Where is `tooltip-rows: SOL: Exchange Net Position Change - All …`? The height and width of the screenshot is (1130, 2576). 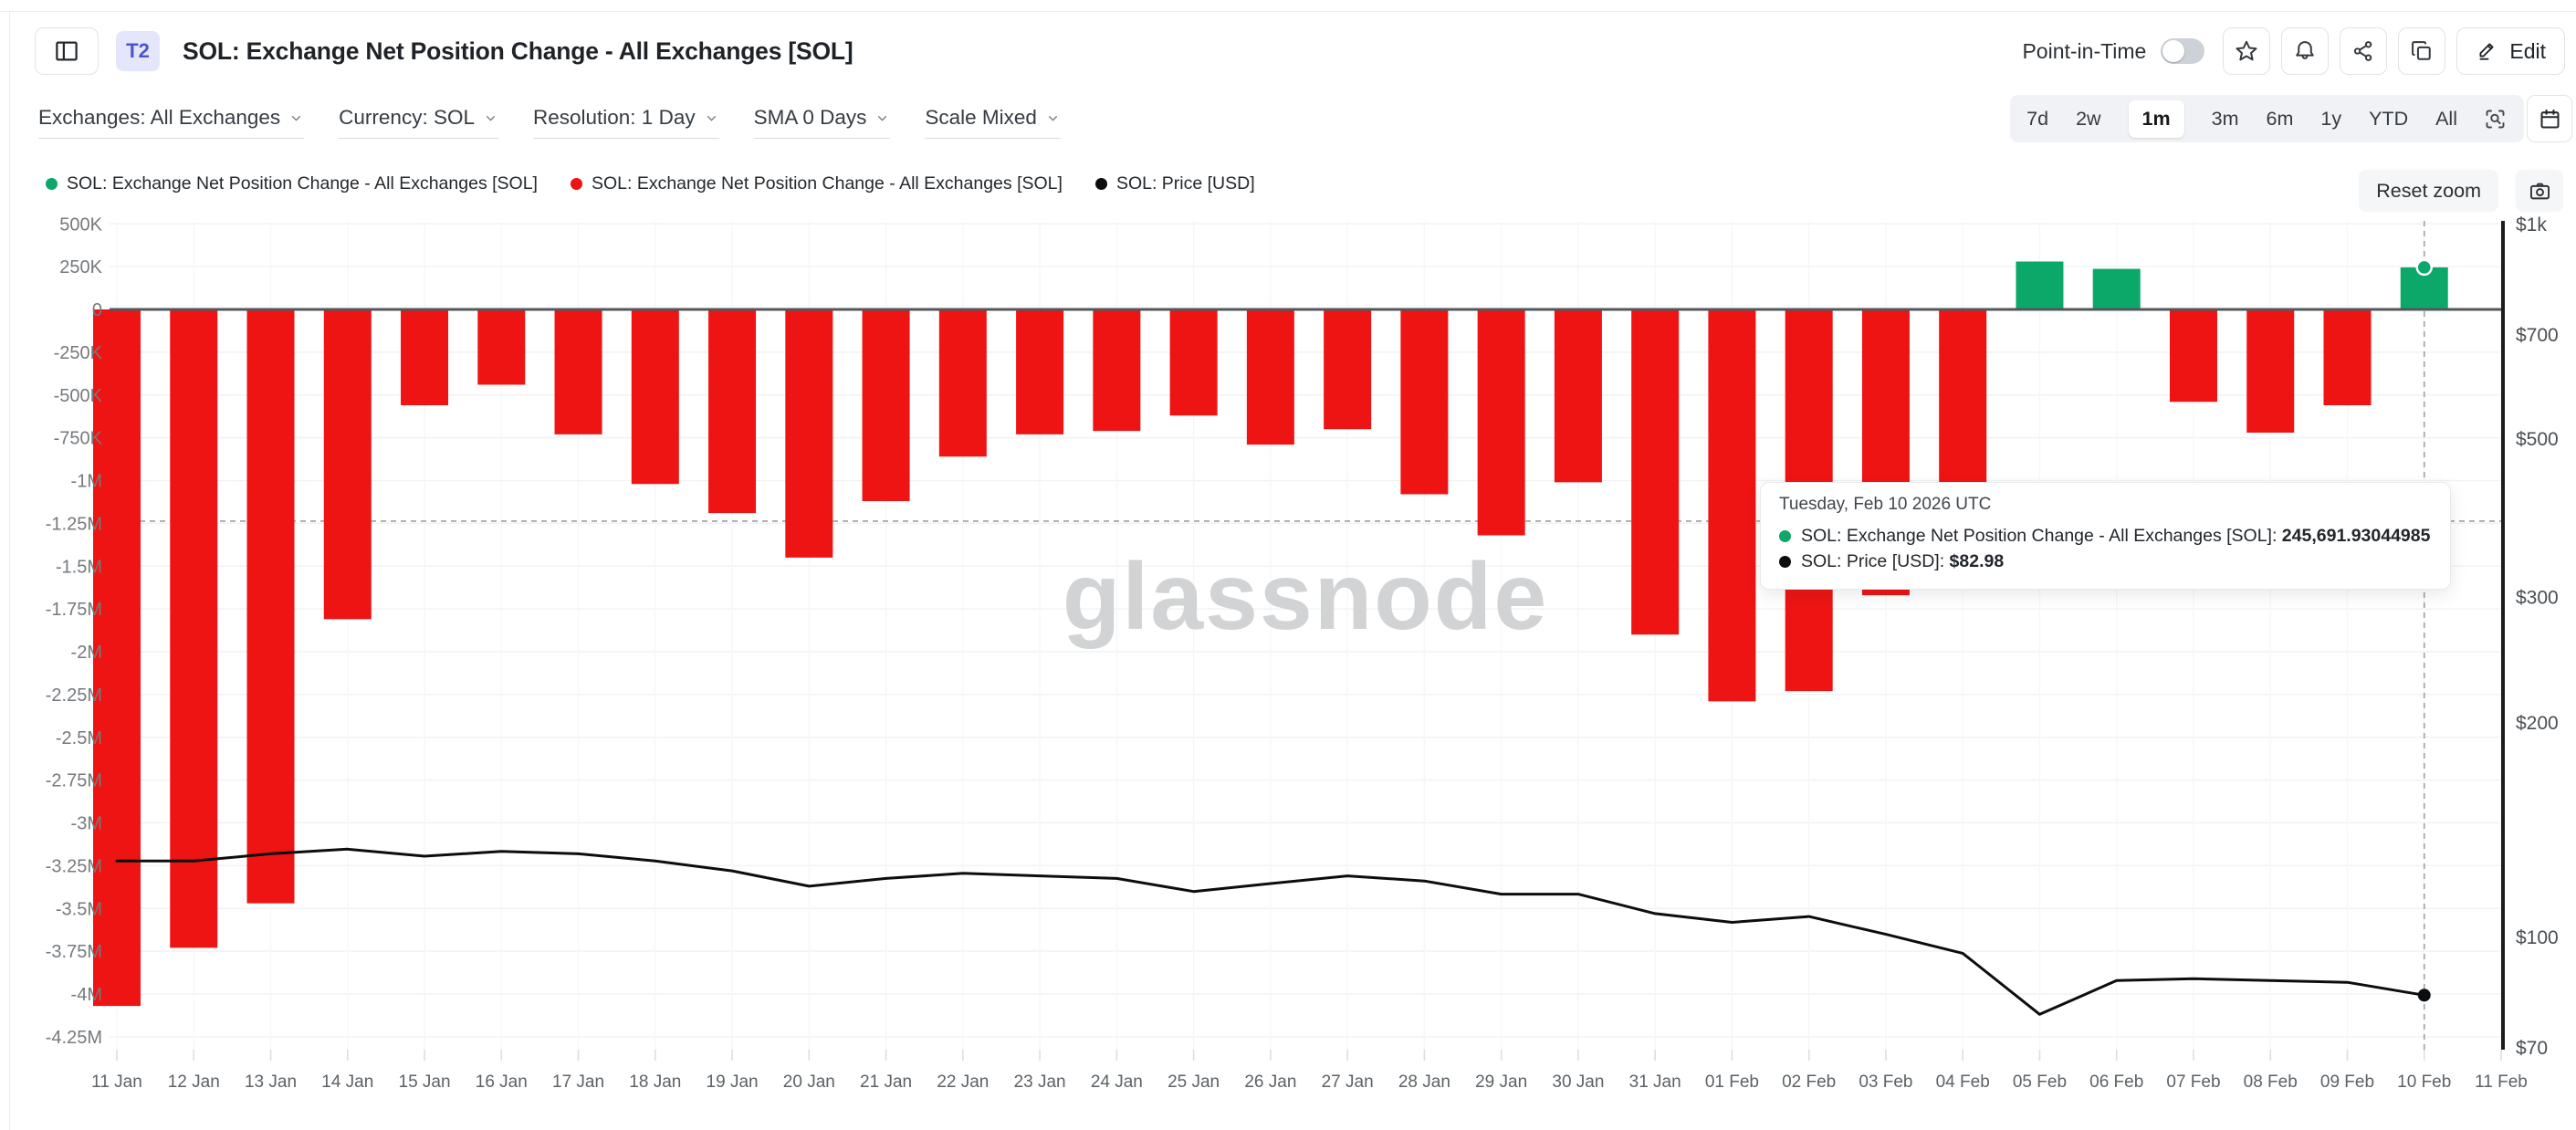 tooltip-rows: SOL: Exchange Net Position Change - All … is located at coordinates (2104, 548).